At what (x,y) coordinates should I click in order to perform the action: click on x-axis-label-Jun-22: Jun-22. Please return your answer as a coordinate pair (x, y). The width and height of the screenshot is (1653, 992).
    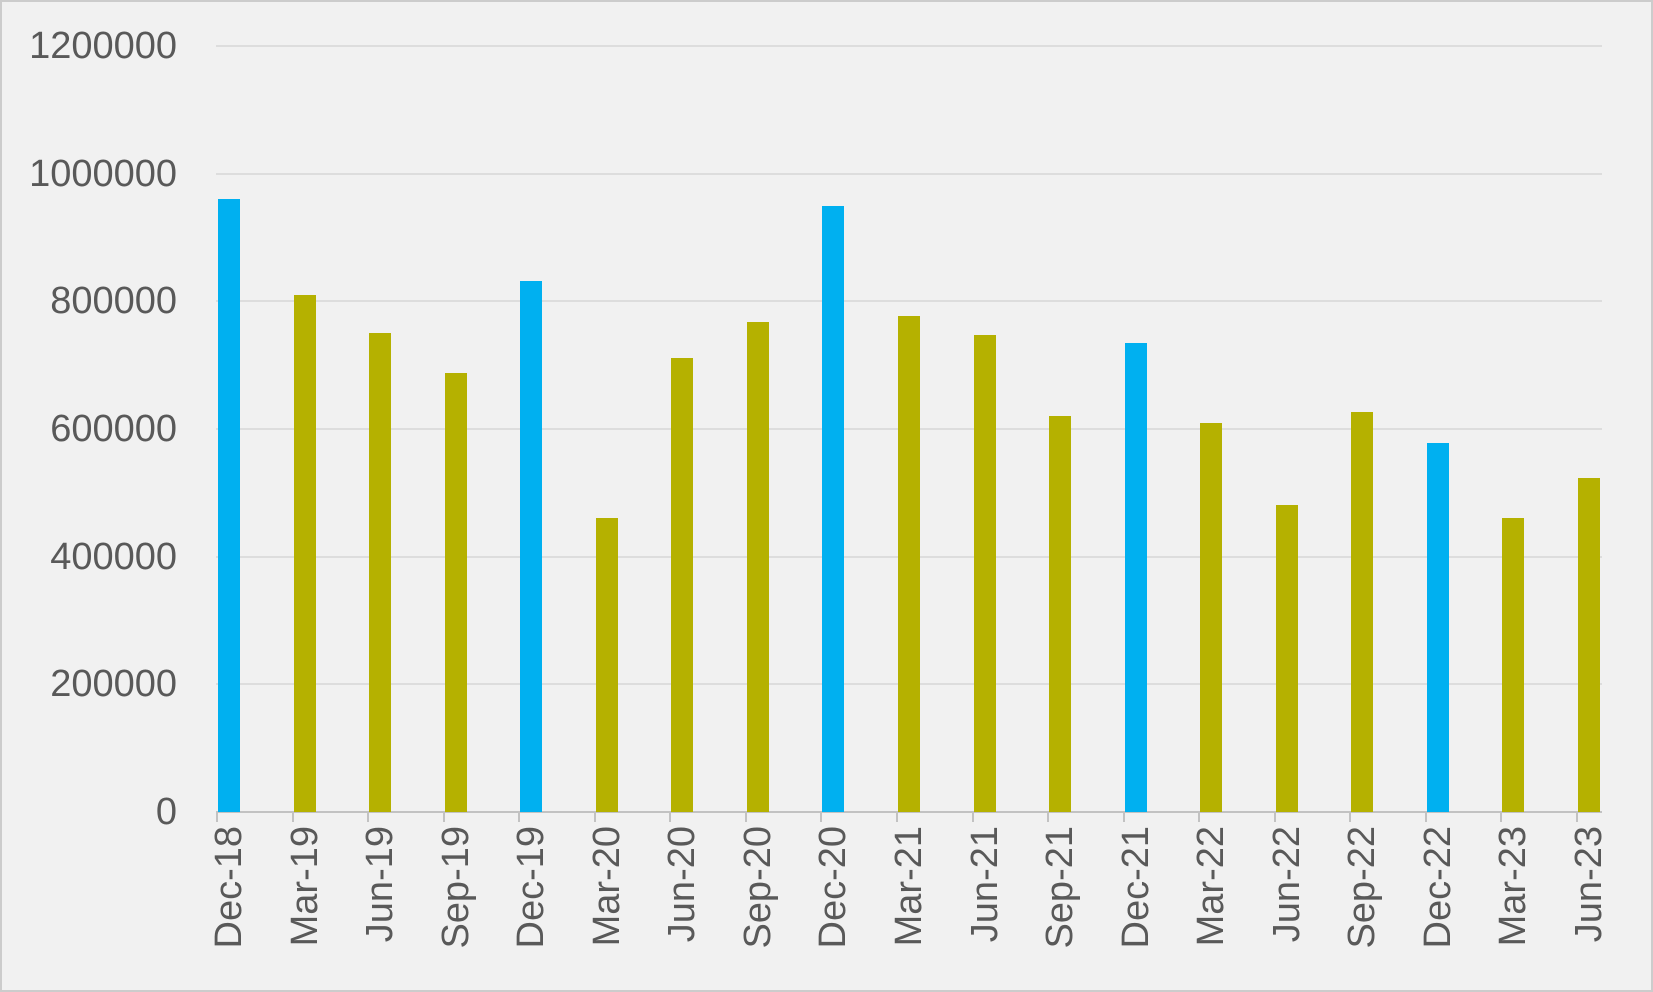
    Looking at the image, I should click on (1287, 884).